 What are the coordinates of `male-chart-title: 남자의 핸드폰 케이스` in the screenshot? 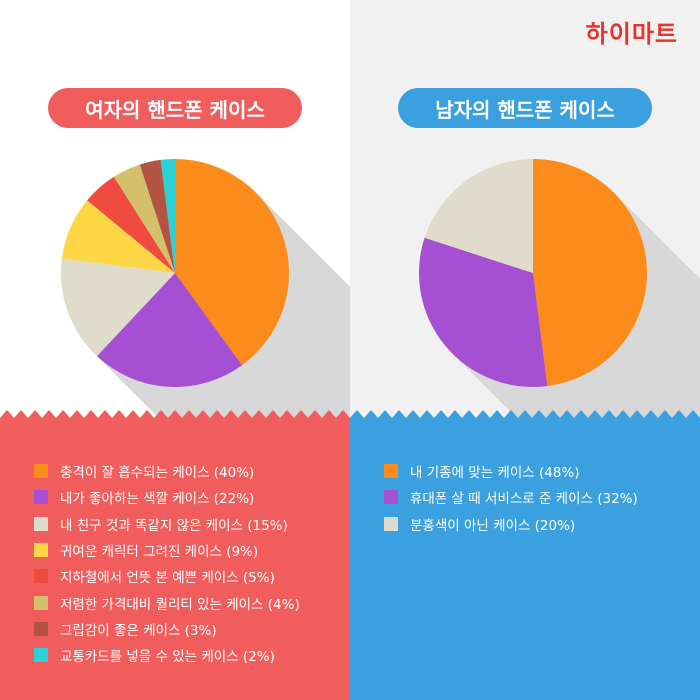 It's located at (525, 108).